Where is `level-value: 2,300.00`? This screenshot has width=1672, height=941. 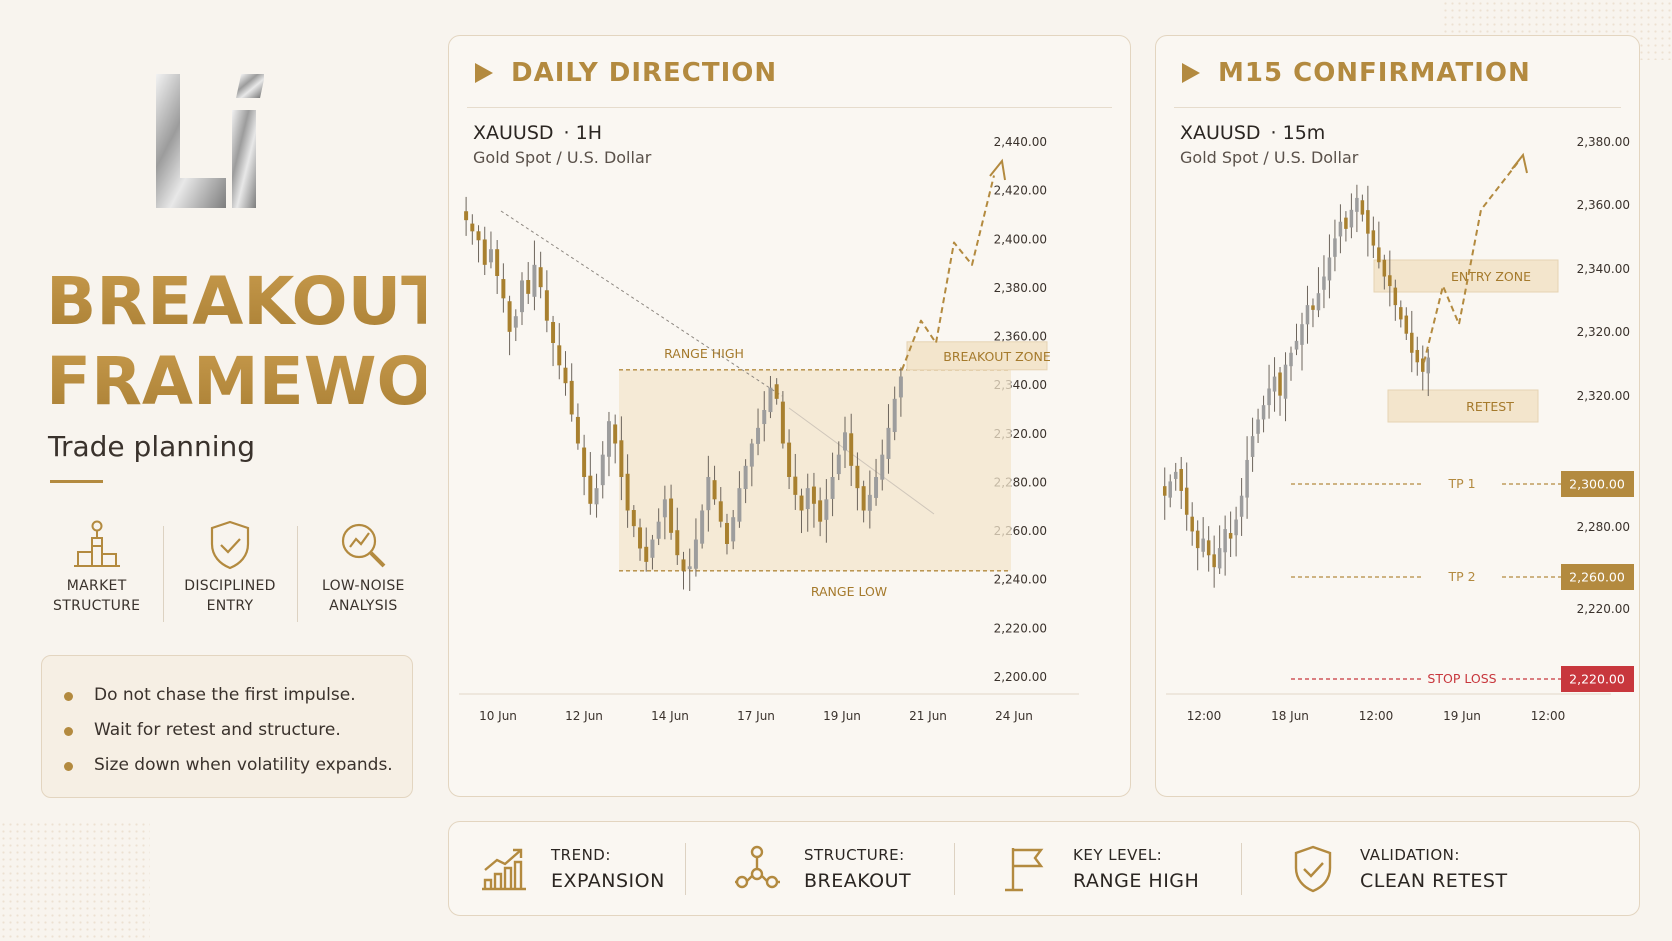 level-value: 2,300.00 is located at coordinates (1597, 484).